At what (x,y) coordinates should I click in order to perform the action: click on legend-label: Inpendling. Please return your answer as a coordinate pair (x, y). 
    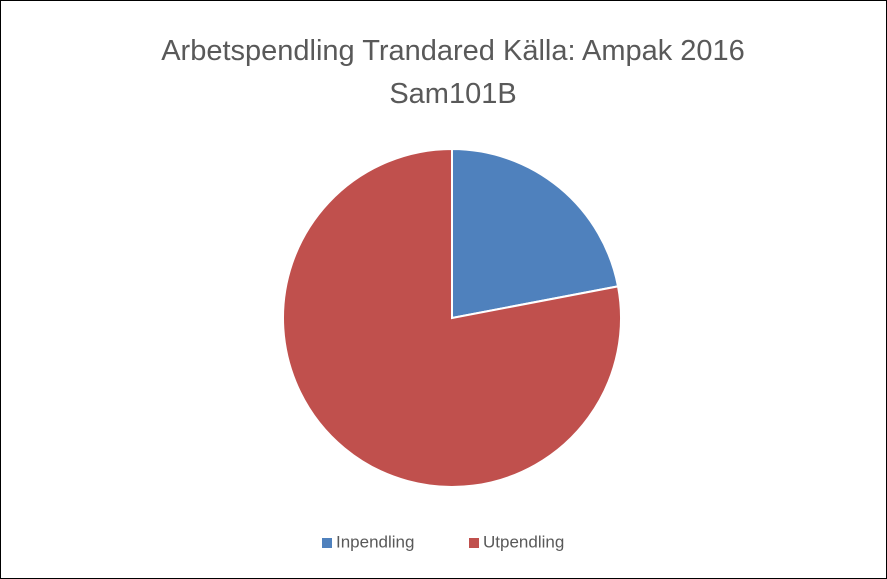
    Looking at the image, I should click on (375, 541).